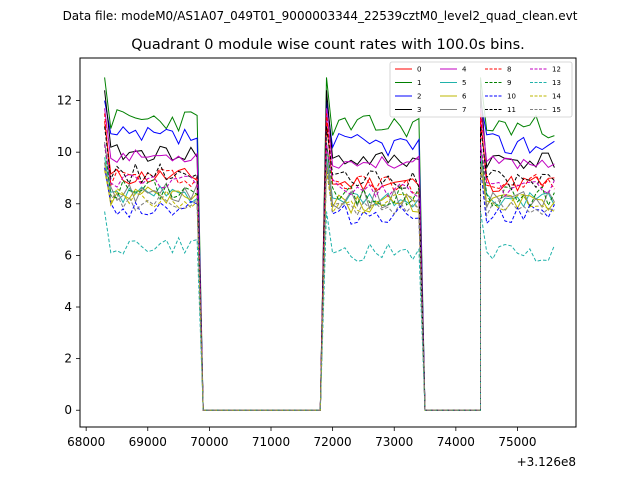 Image resolution: width=640 pixels, height=480 pixels. I want to click on legend-label-15: 15, so click(556, 110).